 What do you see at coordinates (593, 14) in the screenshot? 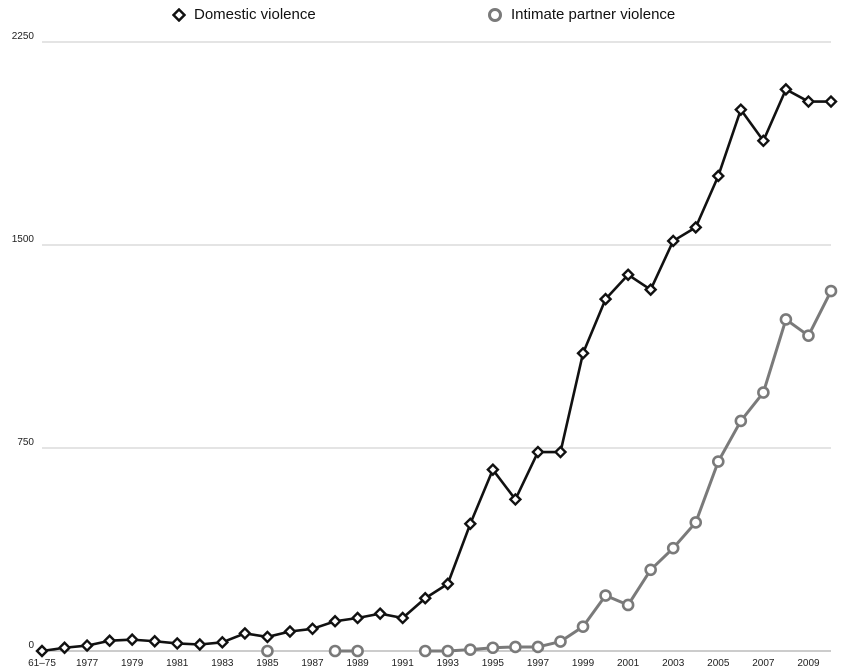
I see `legend-label-intimate: Intimate partner violence` at bounding box center [593, 14].